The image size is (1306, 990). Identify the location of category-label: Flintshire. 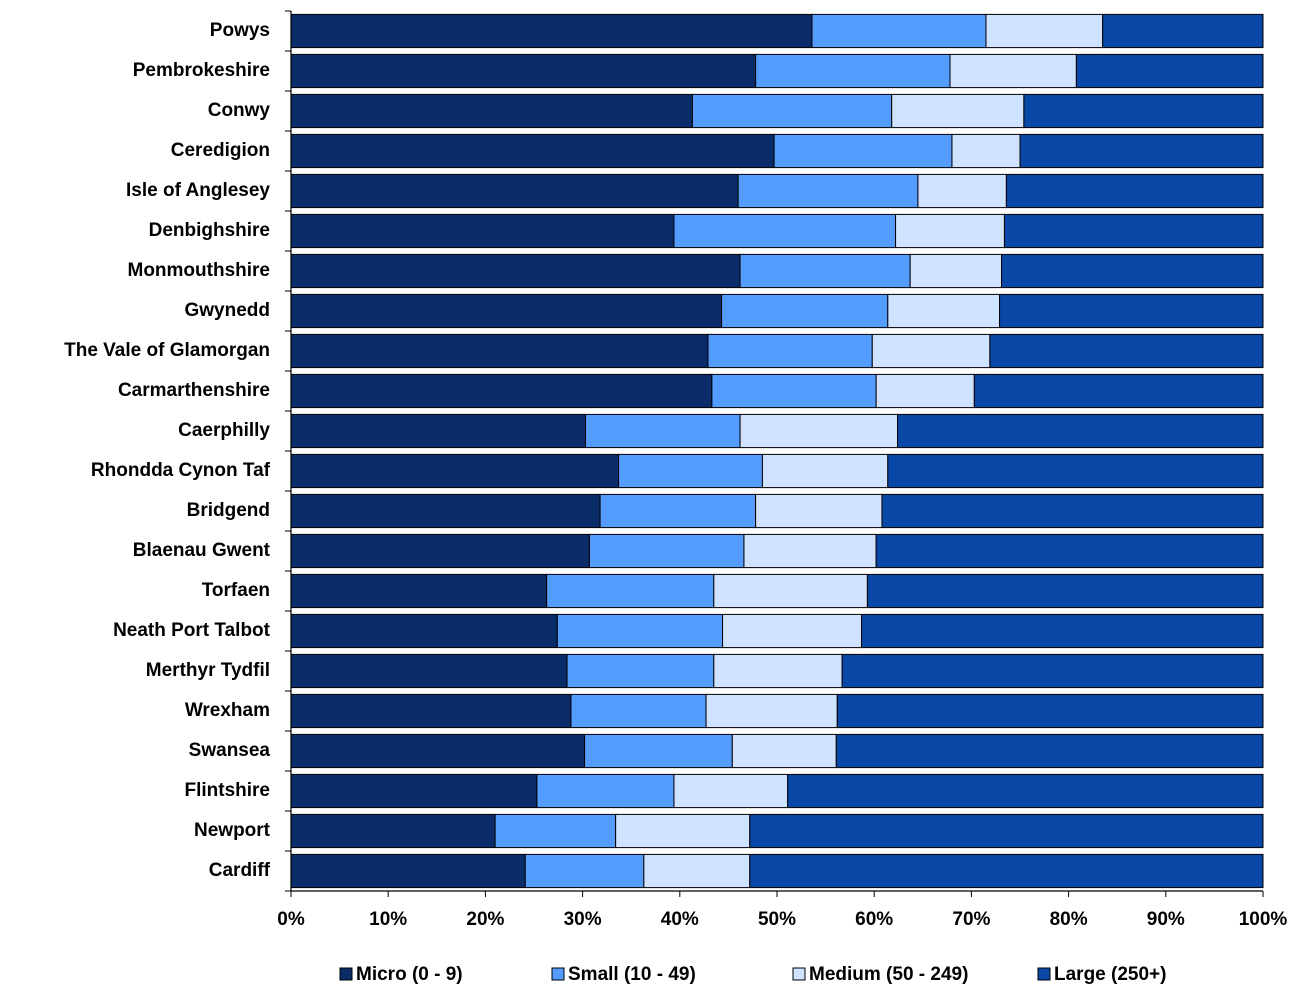
(227, 790).